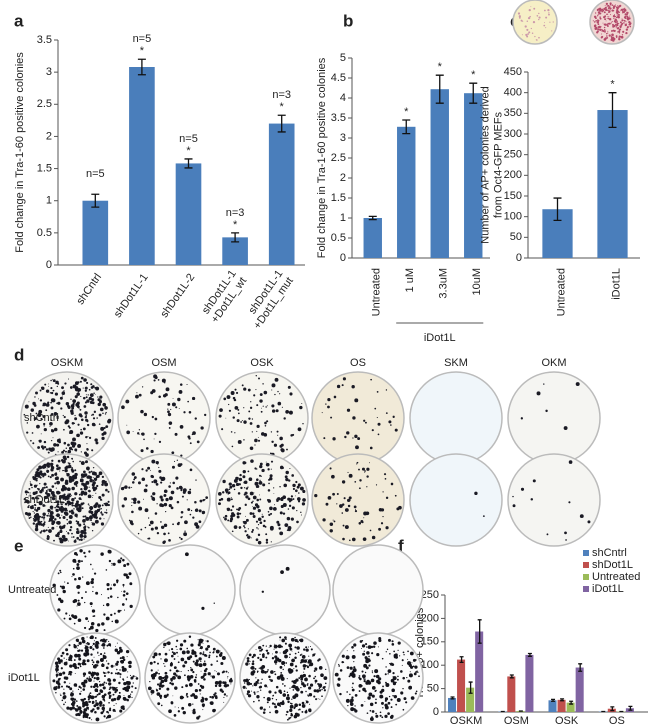  Describe the element at coordinates (586, 553) in the screenshot. I see `legend-swatch` at that location.